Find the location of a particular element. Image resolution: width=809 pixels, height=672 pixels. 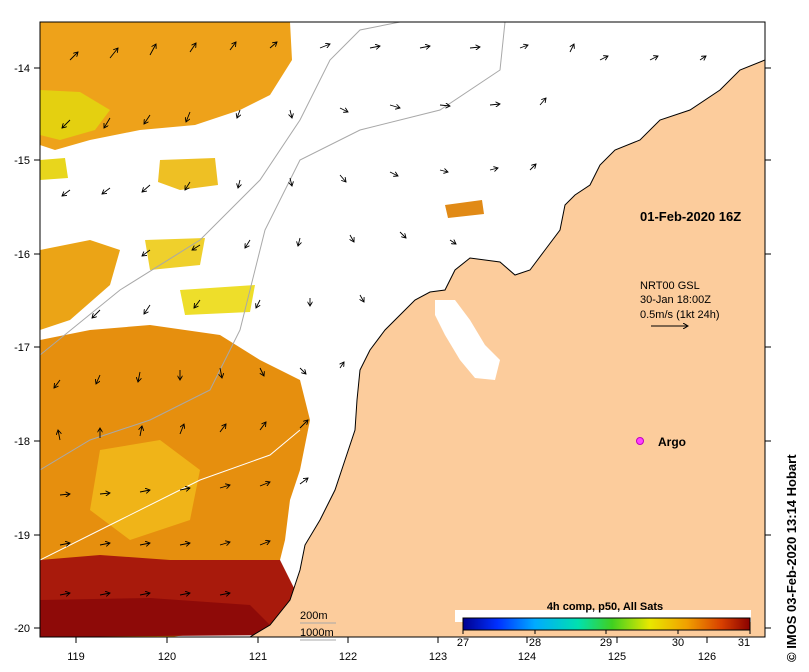

credit-label: © IMOS 03-Feb-2020 13:14 Hobart is located at coordinates (791, 558).